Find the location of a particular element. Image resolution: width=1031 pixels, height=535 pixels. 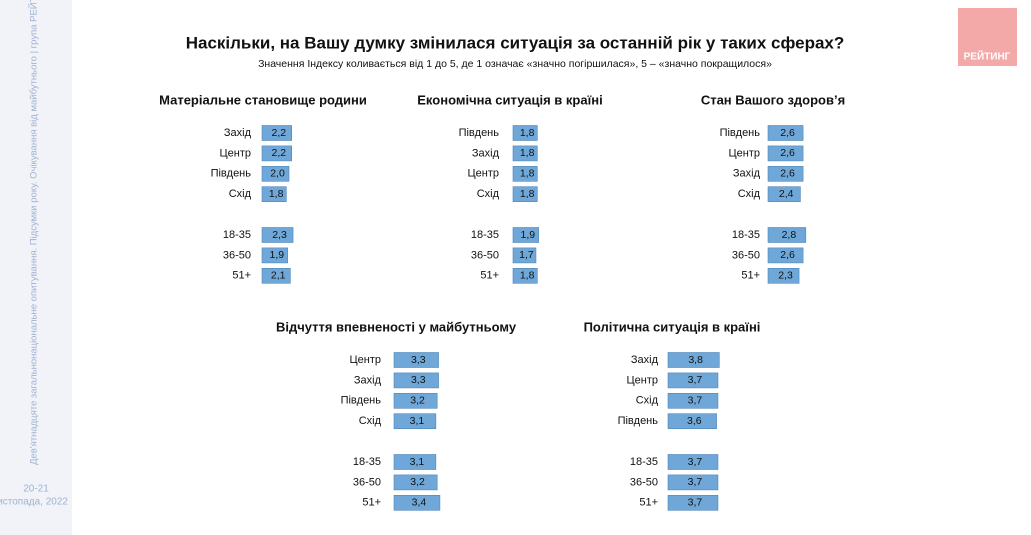

value-label: 3,2 is located at coordinates (417, 401).